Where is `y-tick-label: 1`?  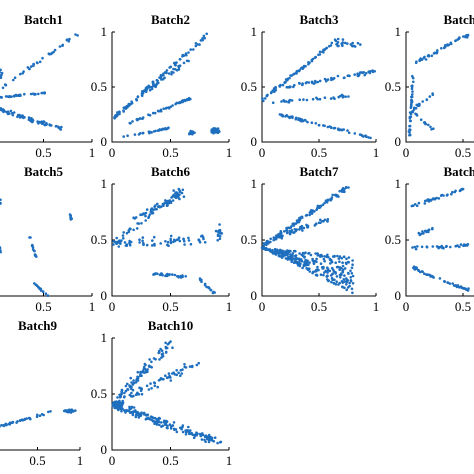 y-tick-label: 1 is located at coordinates (104, 337).